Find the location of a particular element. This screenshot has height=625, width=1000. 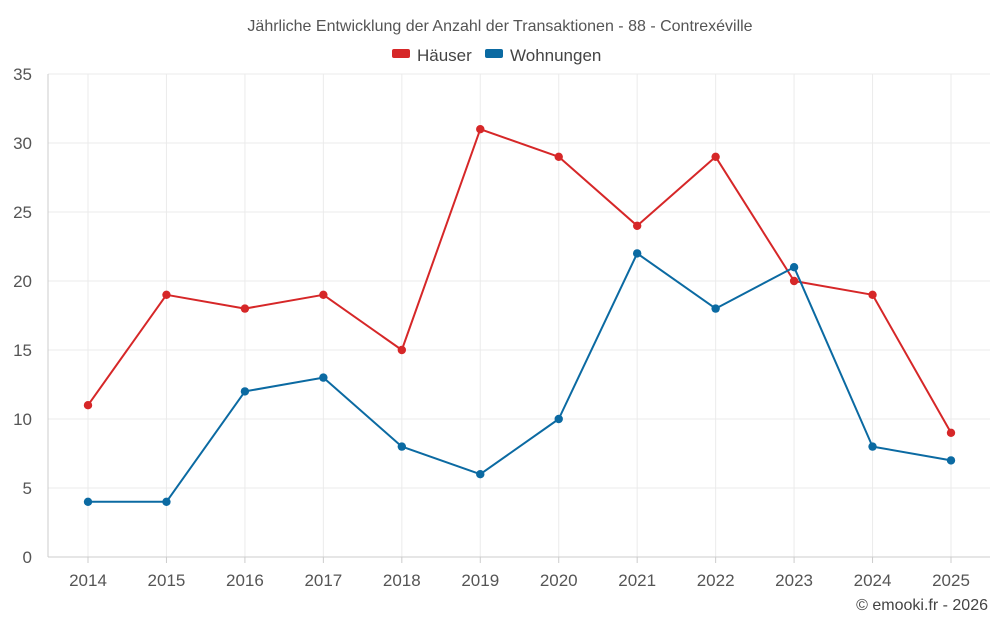

data-point-wohnungen-2020 is located at coordinates (558, 419).